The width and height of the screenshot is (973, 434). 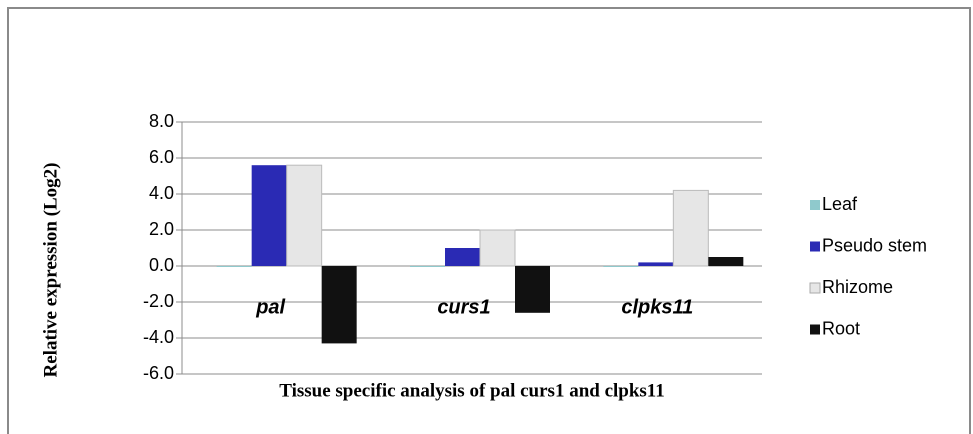 What do you see at coordinates (270, 307) in the screenshot?
I see `x-tick-label: pal` at bounding box center [270, 307].